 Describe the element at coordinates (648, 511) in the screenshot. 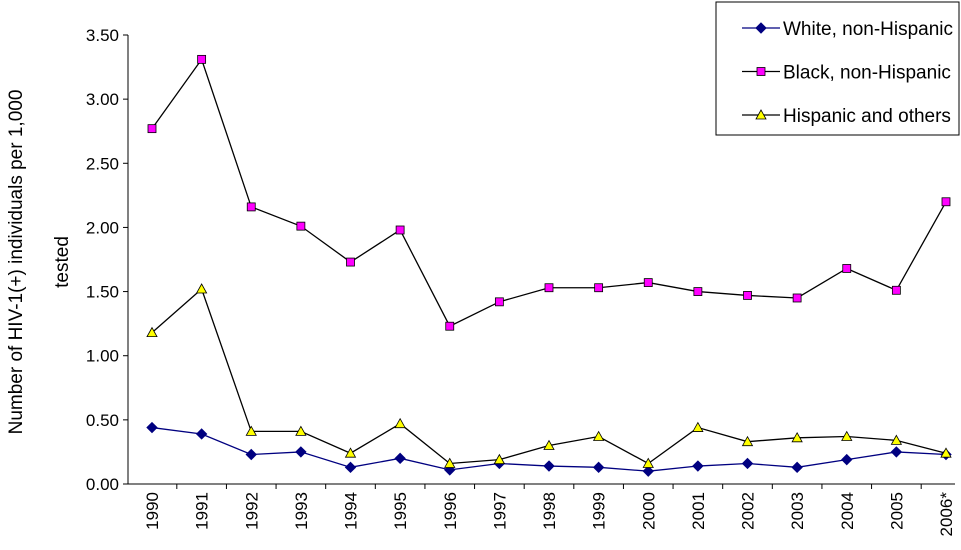

I see `x-tick-label: 2000` at that location.